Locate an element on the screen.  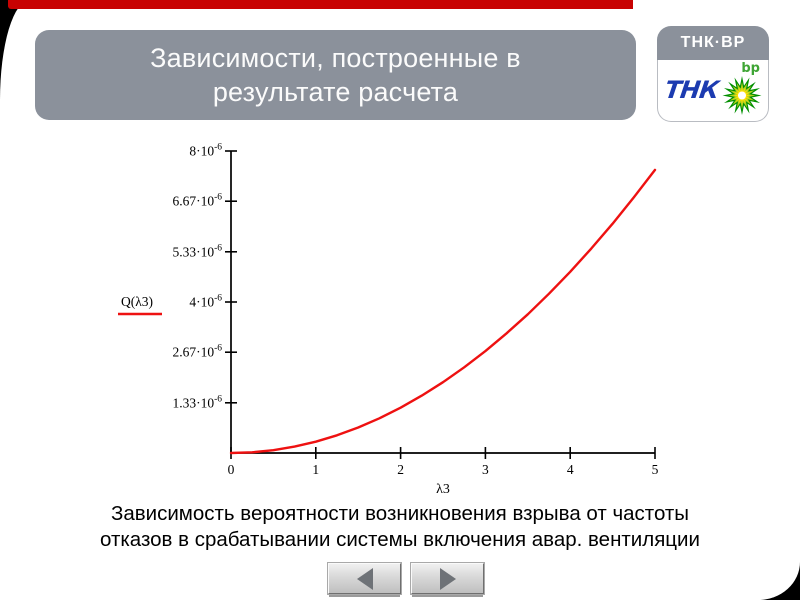
prev-slide-button is located at coordinates (364, 578).